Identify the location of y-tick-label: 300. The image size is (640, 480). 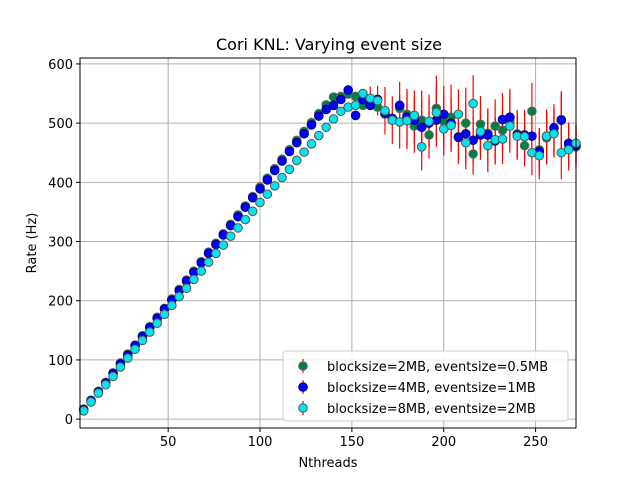
(60, 243).